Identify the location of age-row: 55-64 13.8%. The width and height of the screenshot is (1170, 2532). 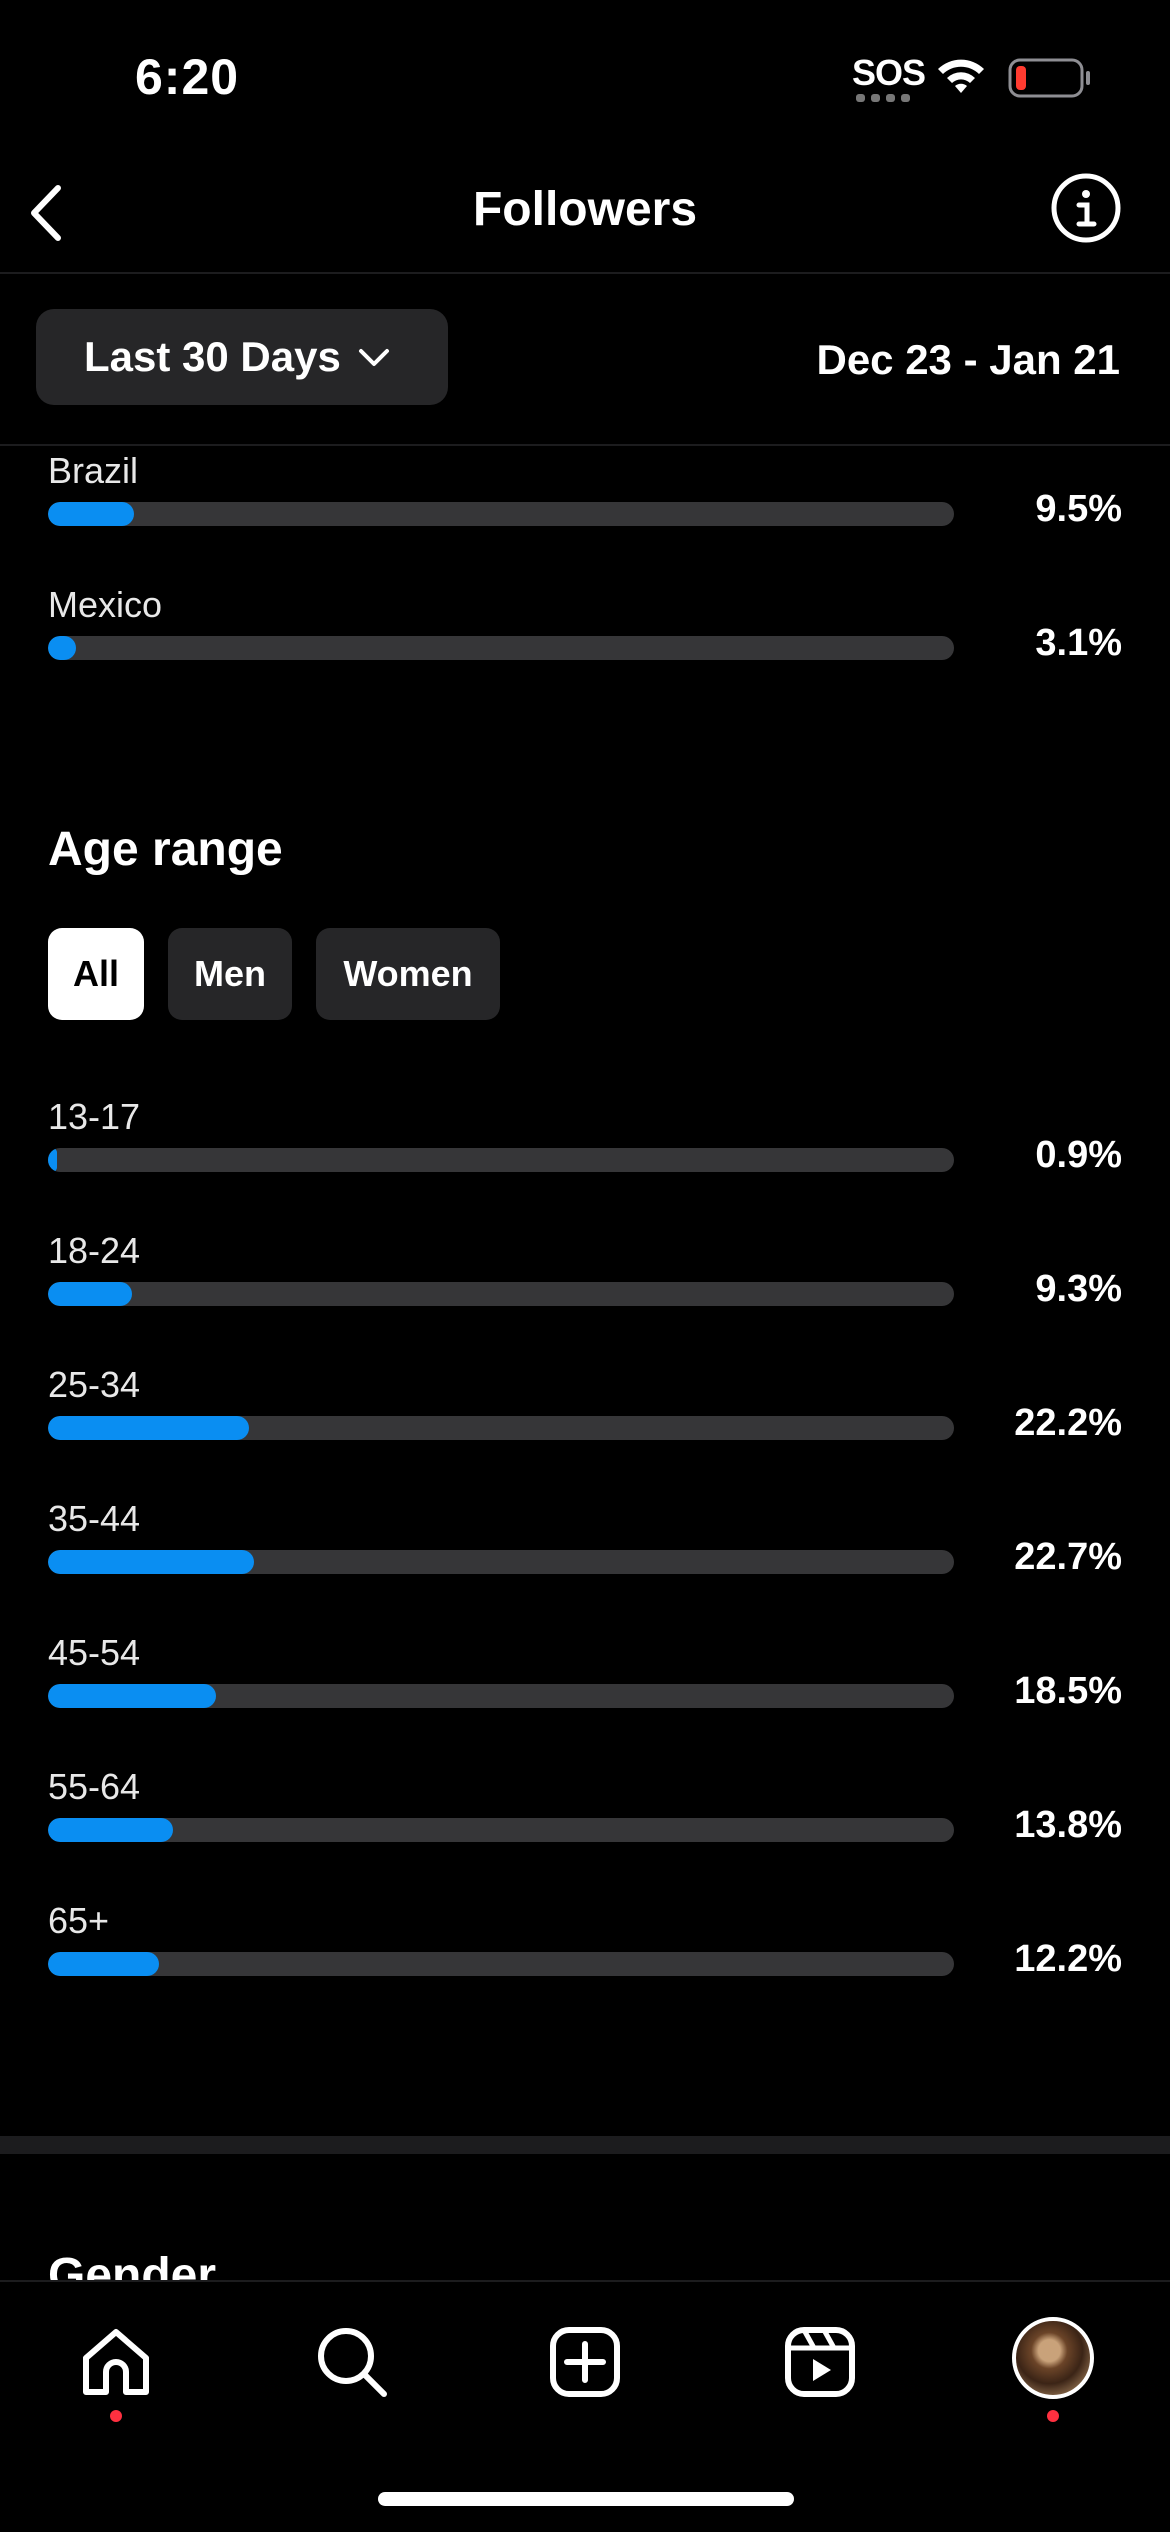
(585, 1826).